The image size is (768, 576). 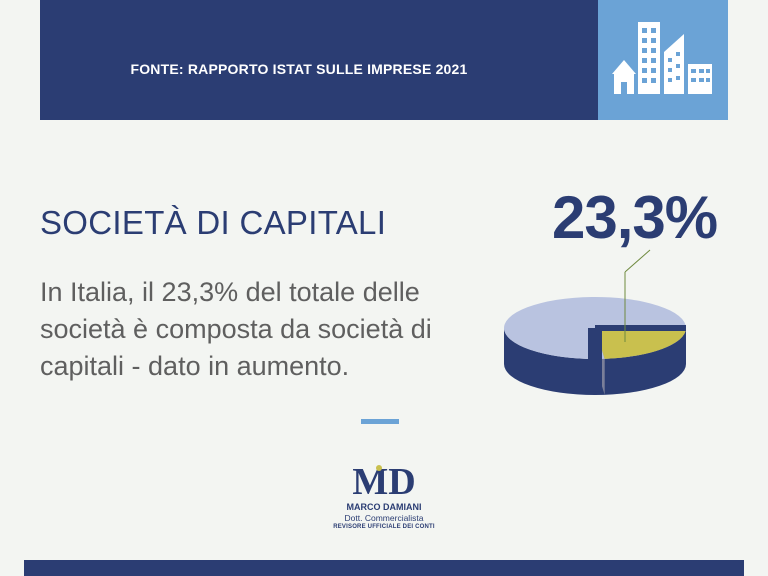 I want to click on logo-name: MARCO DAMIANI, so click(x=384, y=507).